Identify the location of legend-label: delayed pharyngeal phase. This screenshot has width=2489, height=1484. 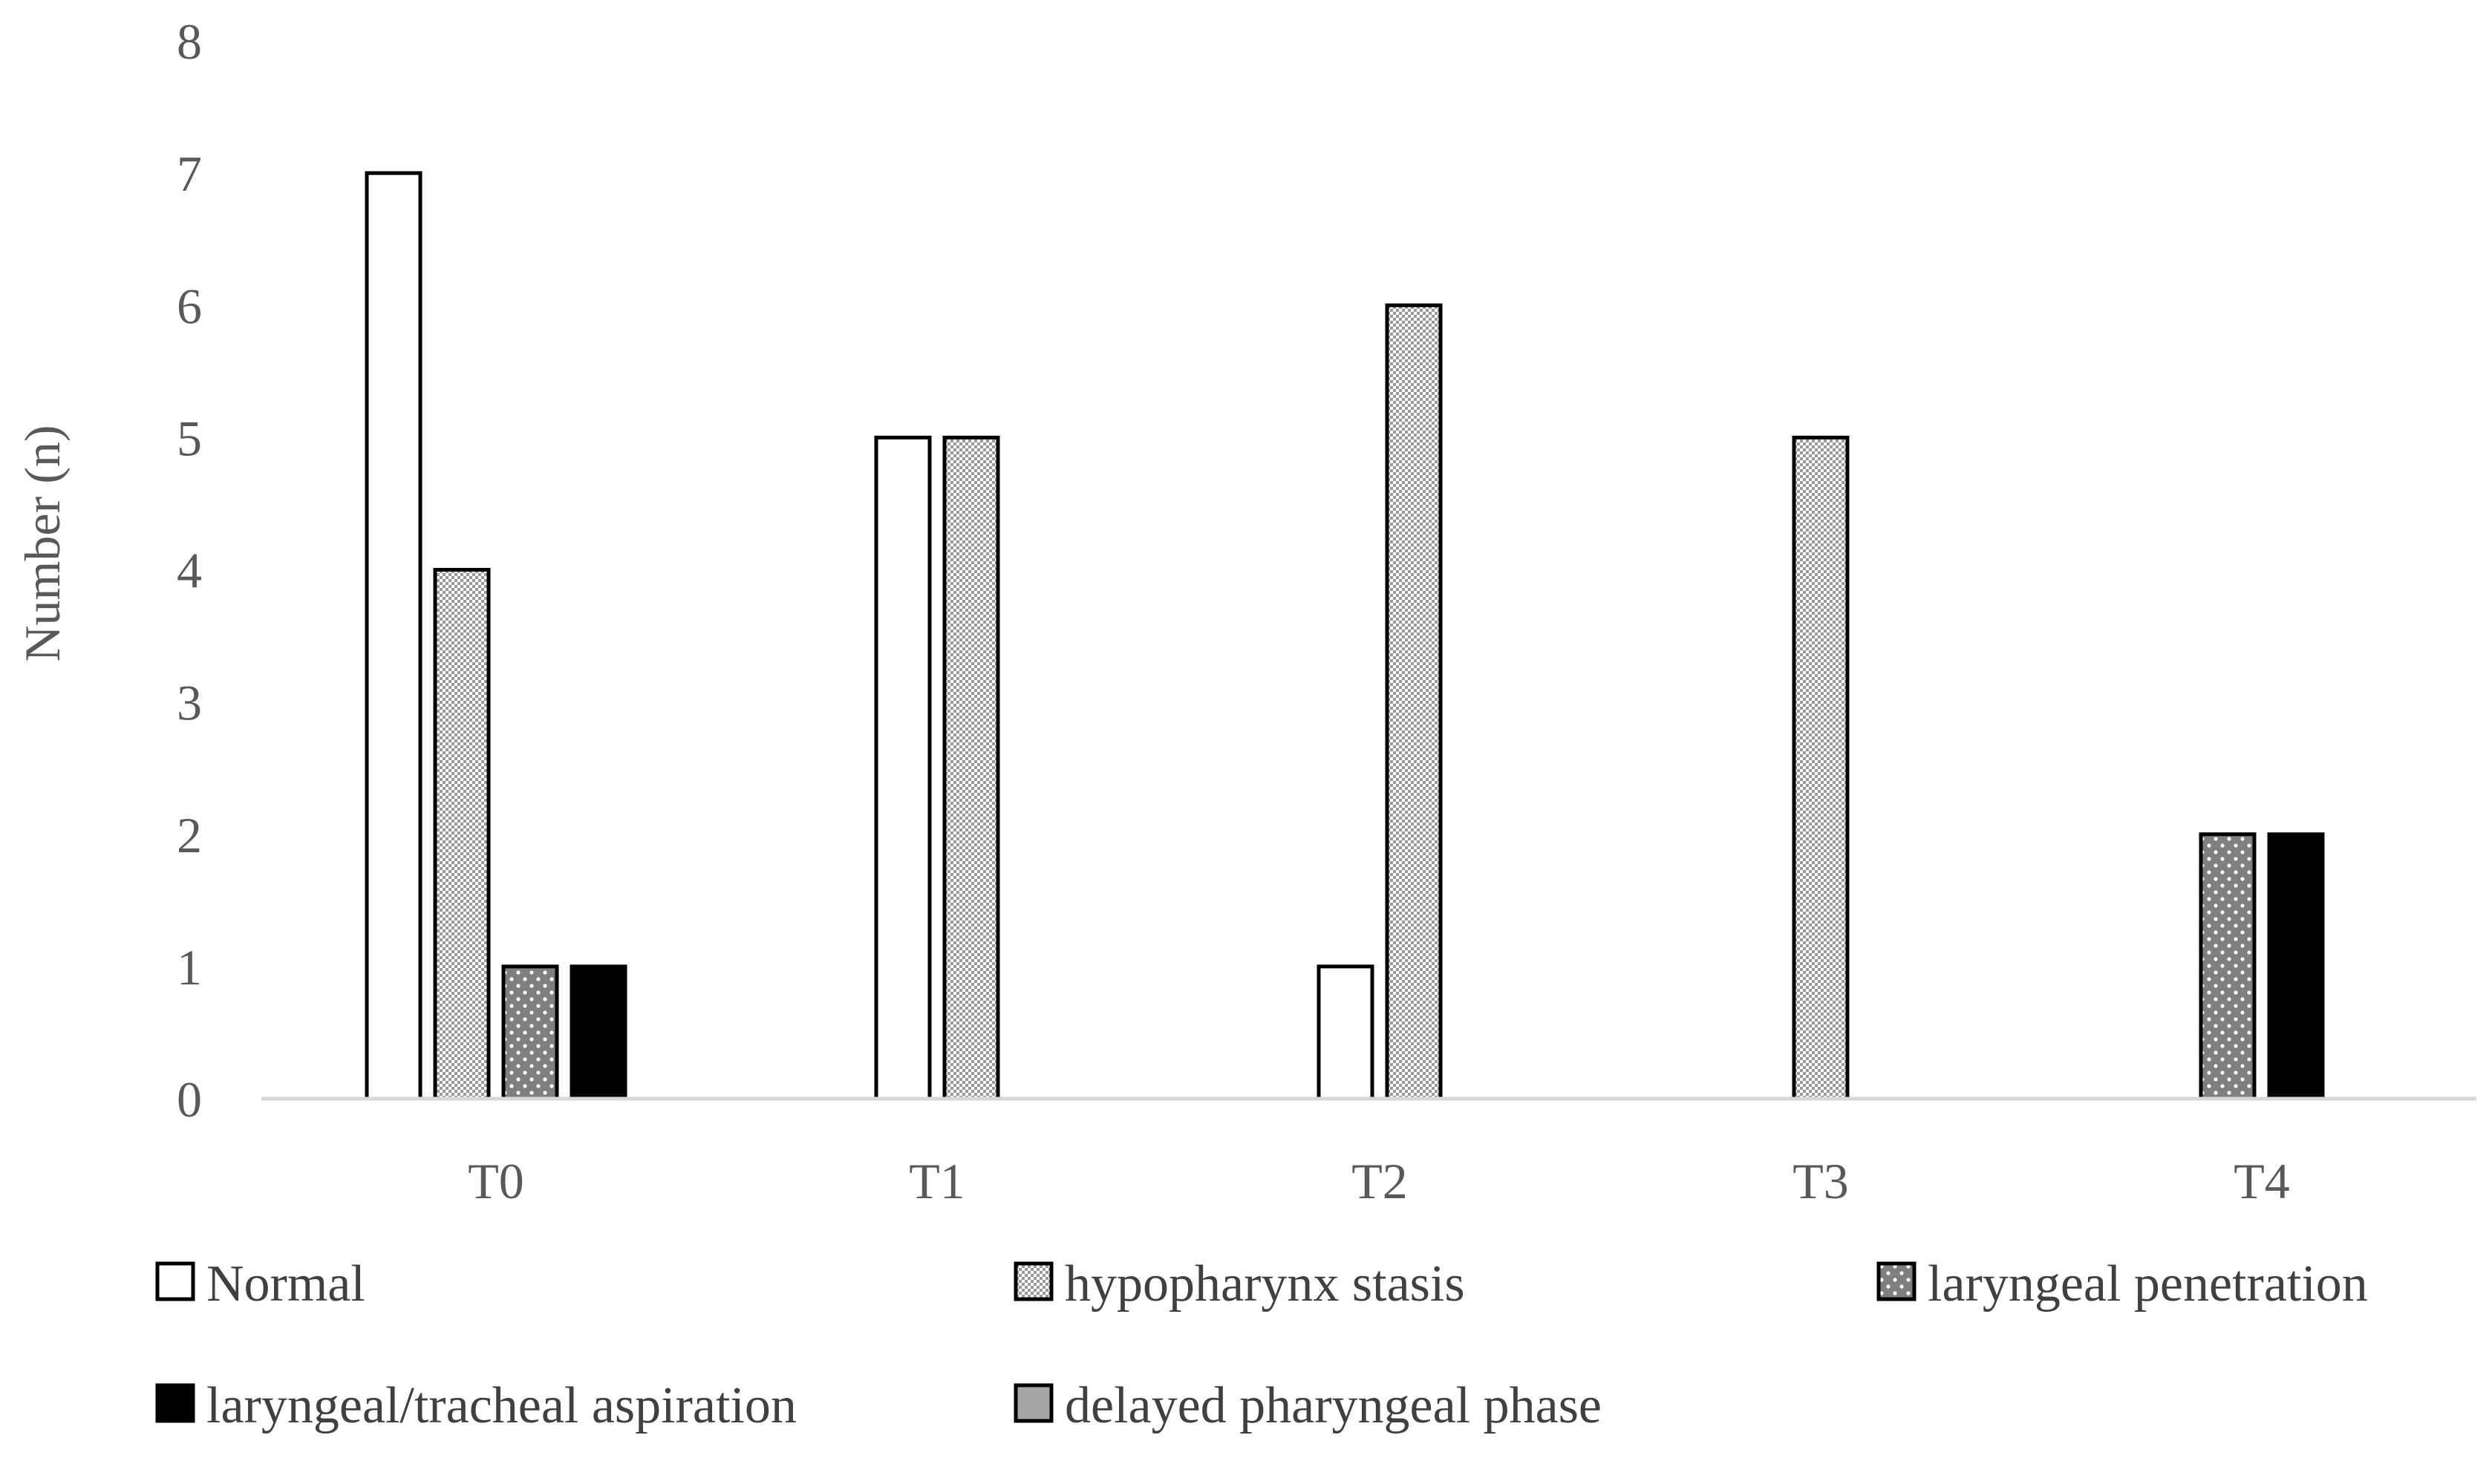
(1333, 1405).